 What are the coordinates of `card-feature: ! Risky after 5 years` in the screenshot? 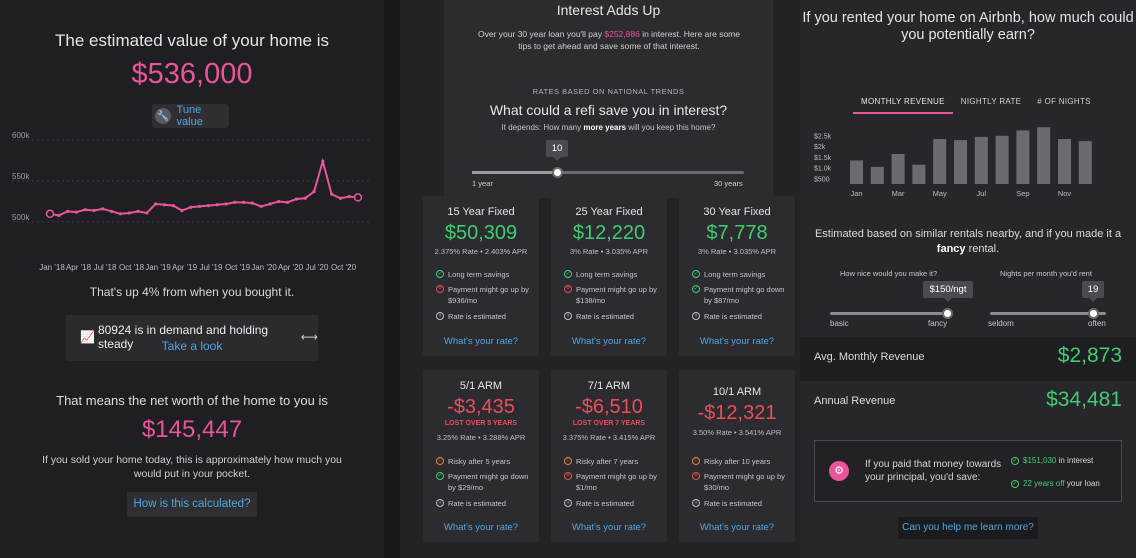 It's located at (486, 461).